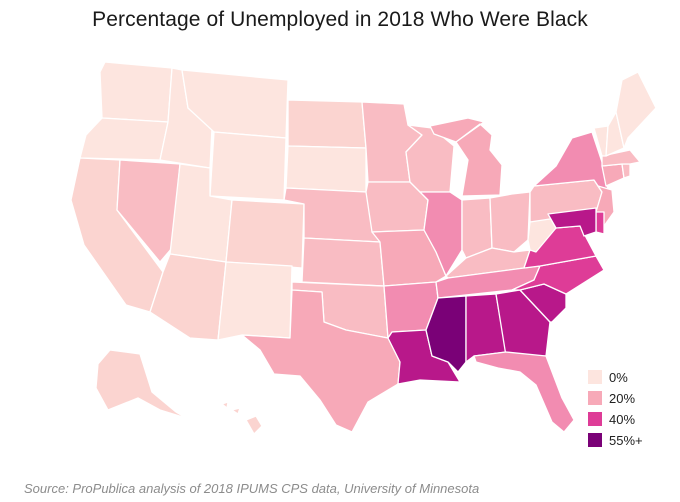  What do you see at coordinates (626, 440) in the screenshot?
I see `legend-label: 55%+` at bounding box center [626, 440].